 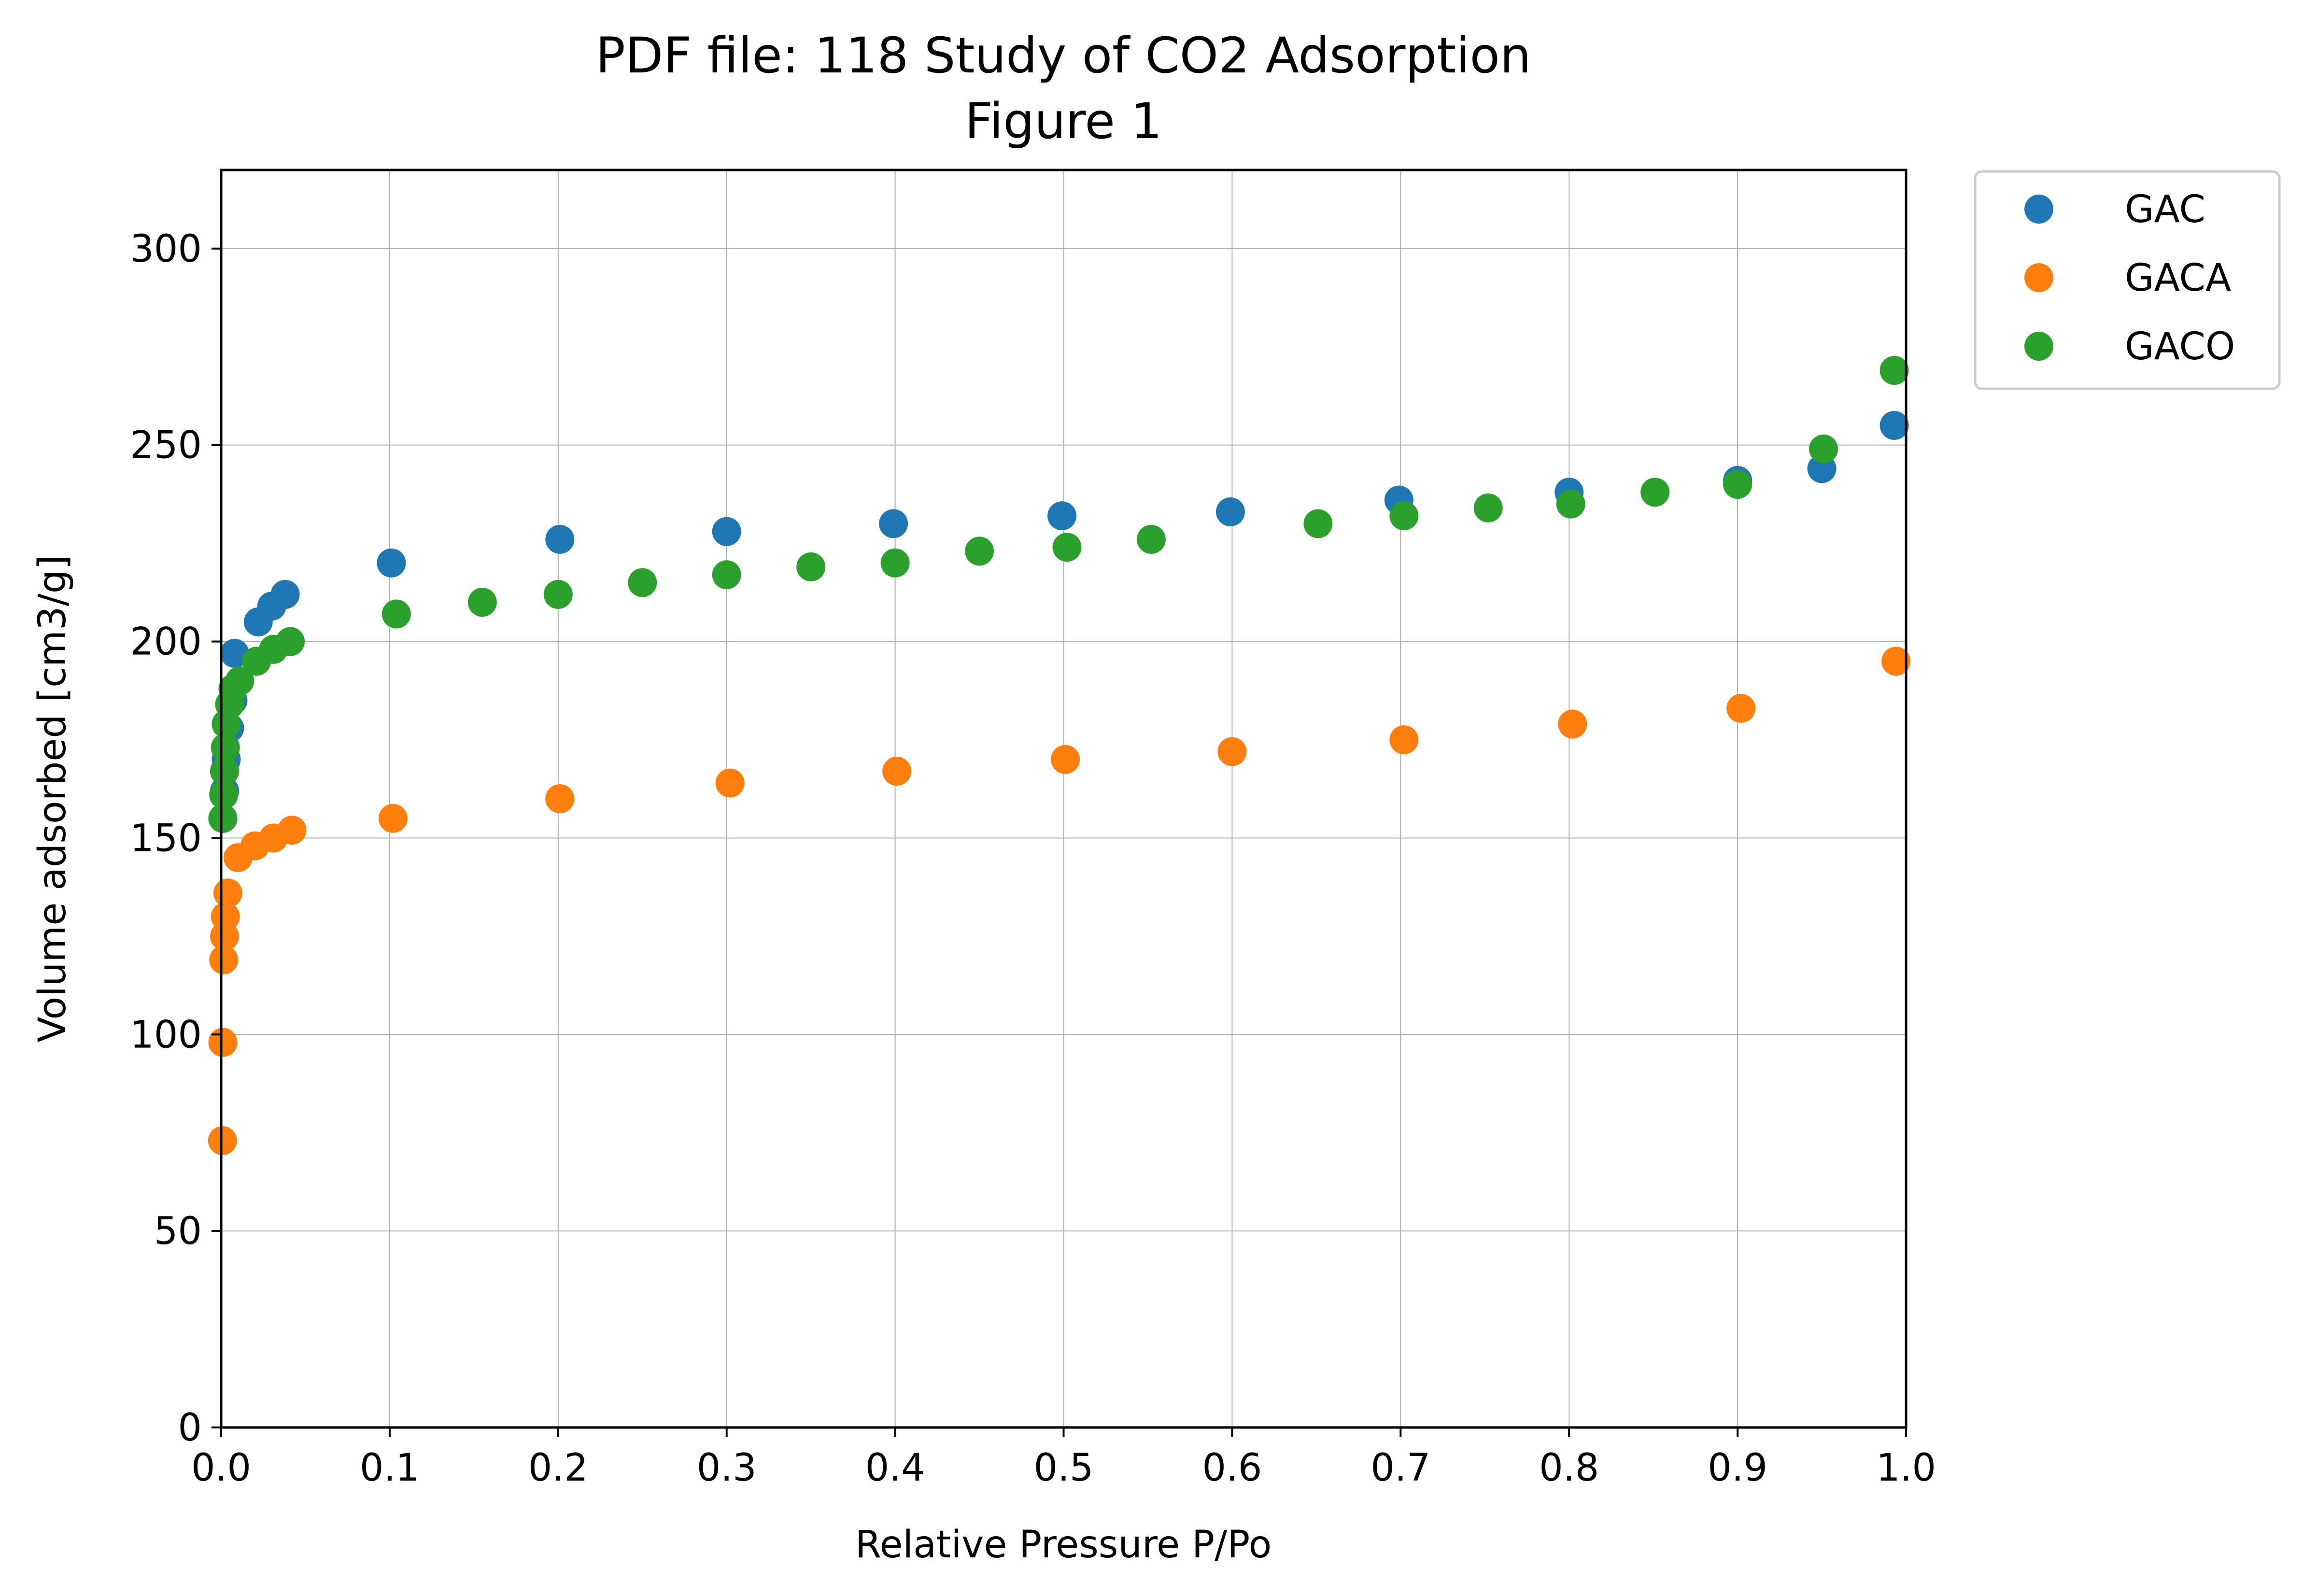 I want to click on legend-label: GACO, so click(x=2180, y=346).